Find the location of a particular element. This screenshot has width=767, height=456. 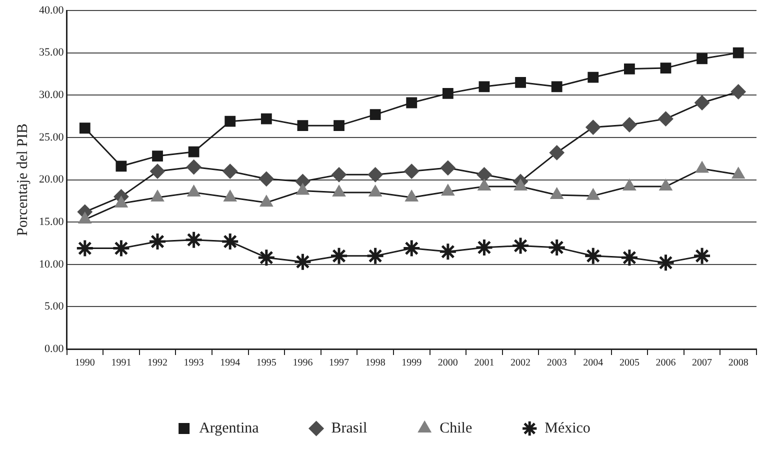

x-tick-label: 1993 is located at coordinates (194, 363).